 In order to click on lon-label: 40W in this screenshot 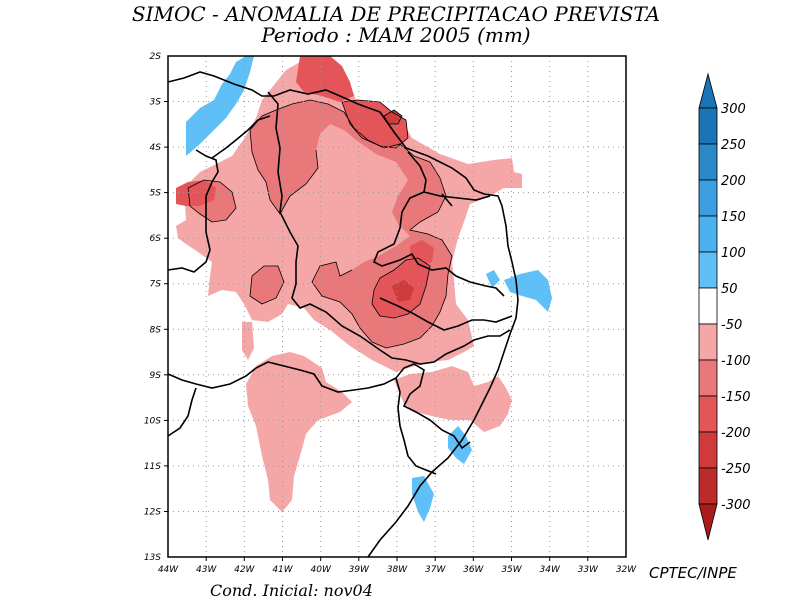, I will do `click(321, 570)`.